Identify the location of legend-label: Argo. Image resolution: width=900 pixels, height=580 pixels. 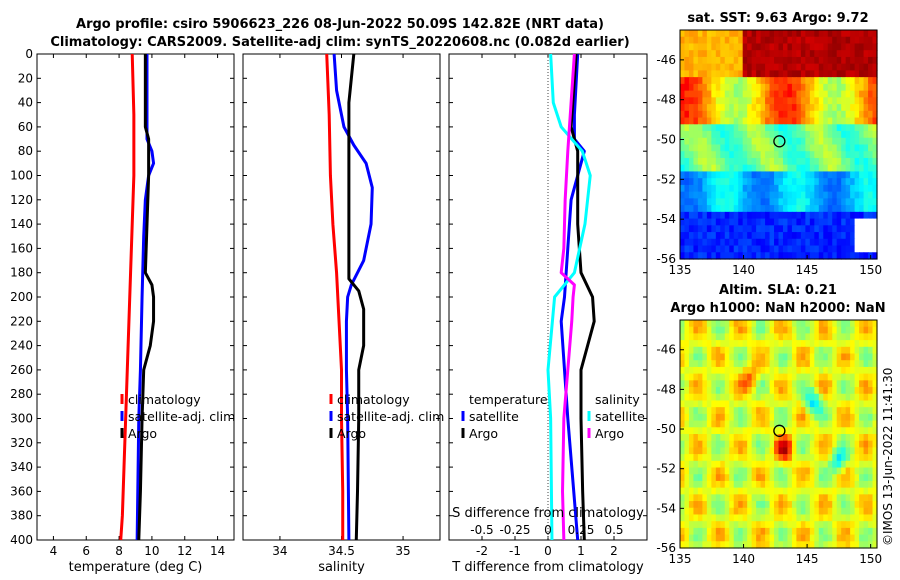
(483, 433).